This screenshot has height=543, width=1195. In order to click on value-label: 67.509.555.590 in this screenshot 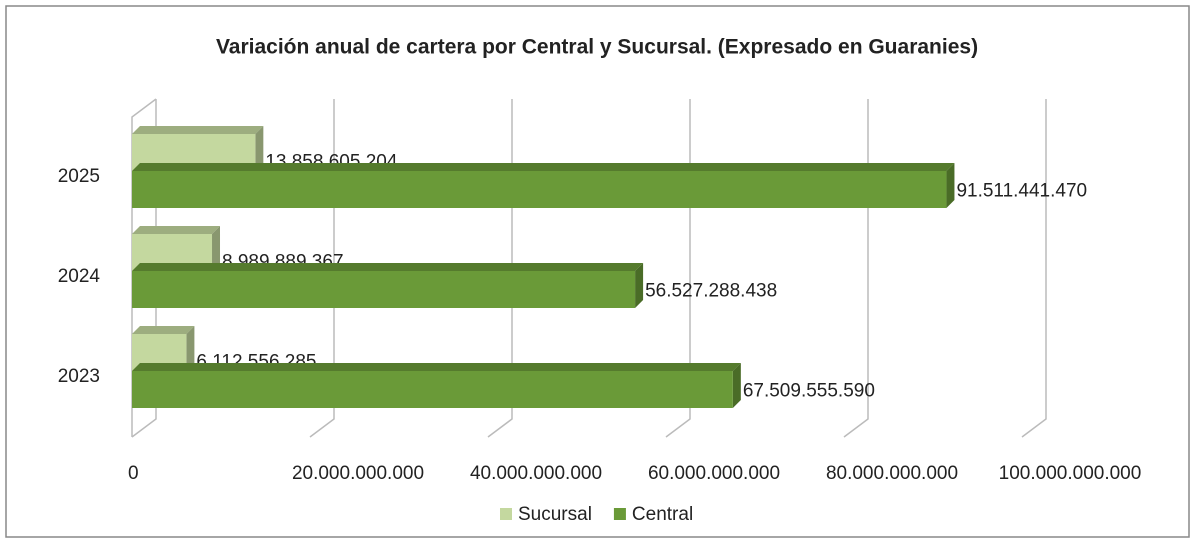, I will do `click(809, 391)`.